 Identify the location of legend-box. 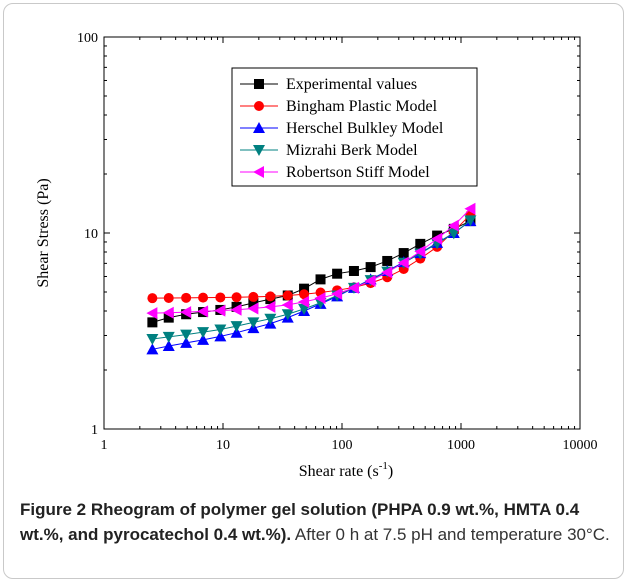
(354, 127).